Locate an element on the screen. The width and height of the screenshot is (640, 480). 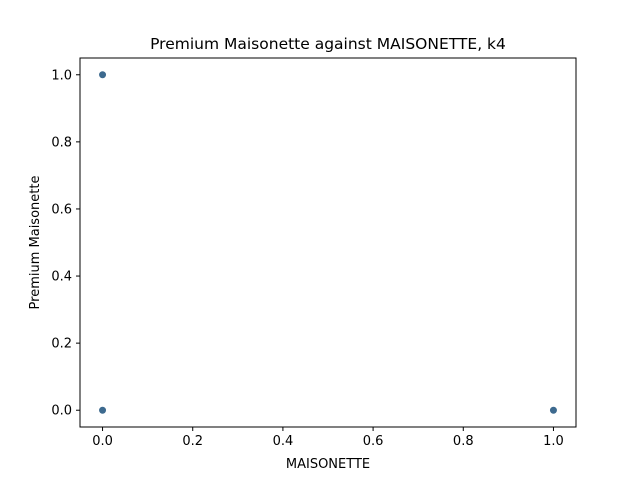
y-tick-label: 0.0 is located at coordinates (61, 411).